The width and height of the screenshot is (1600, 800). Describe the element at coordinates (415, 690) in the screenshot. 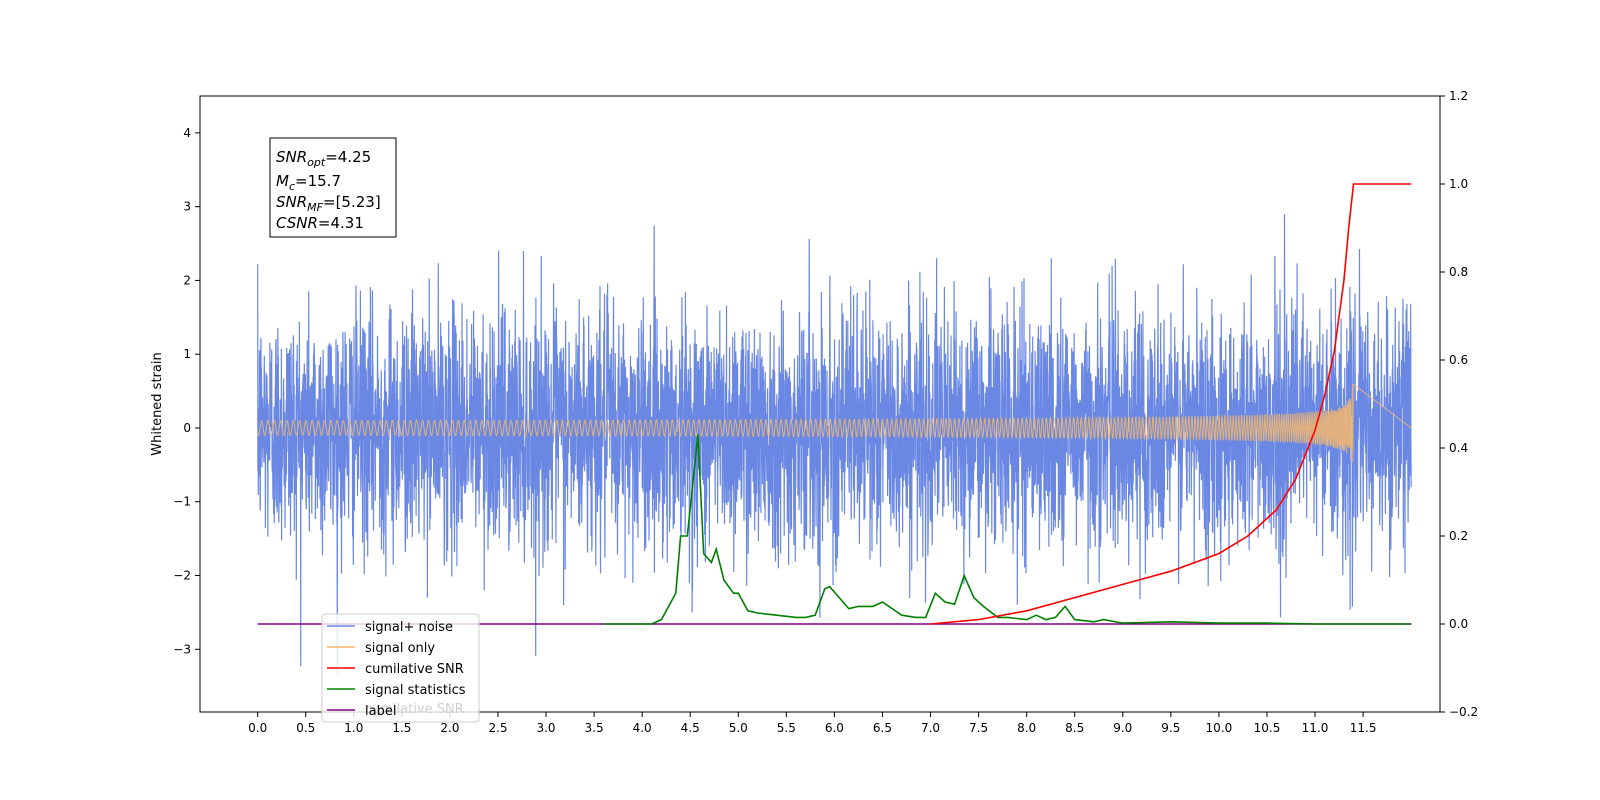

I see `legend-label-signal-statistics: signal statistics` at that location.